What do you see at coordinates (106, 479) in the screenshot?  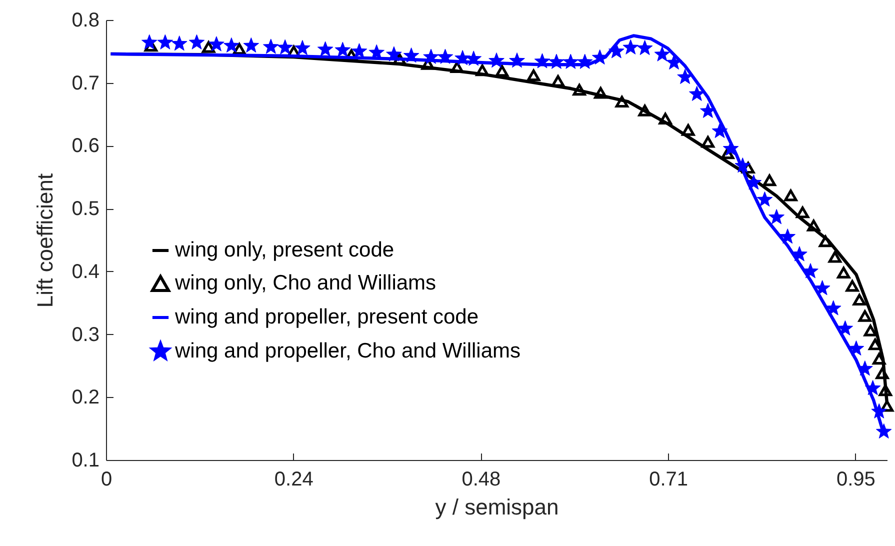 I see `x-tick-label: 0` at bounding box center [106, 479].